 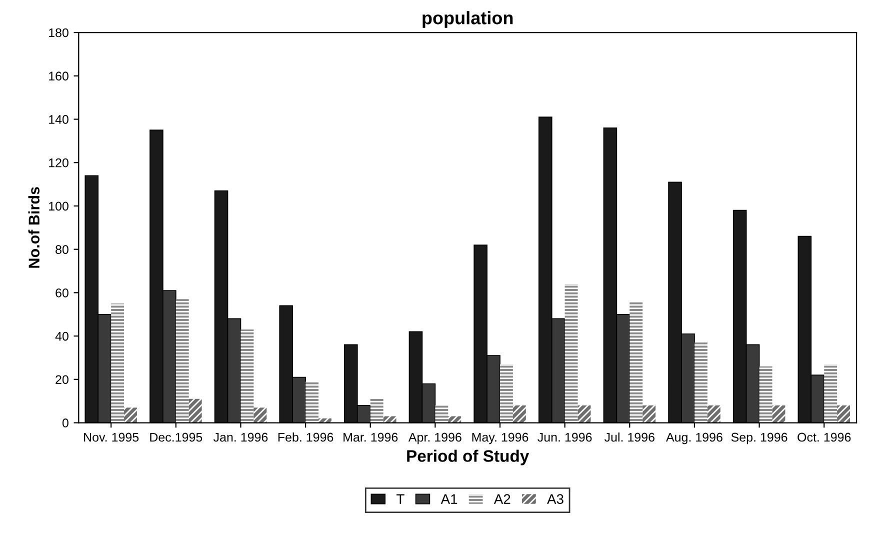 I want to click on y-tick-label: 180, so click(x=58, y=33).